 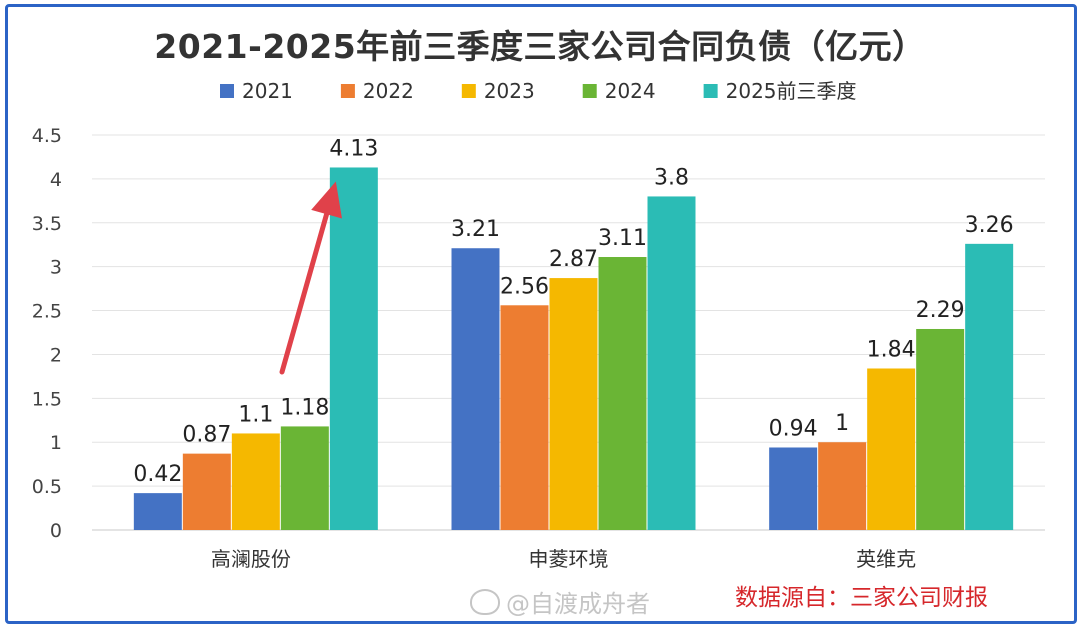 What do you see at coordinates (56, 531) in the screenshot?
I see `y-tick-label: 0` at bounding box center [56, 531].